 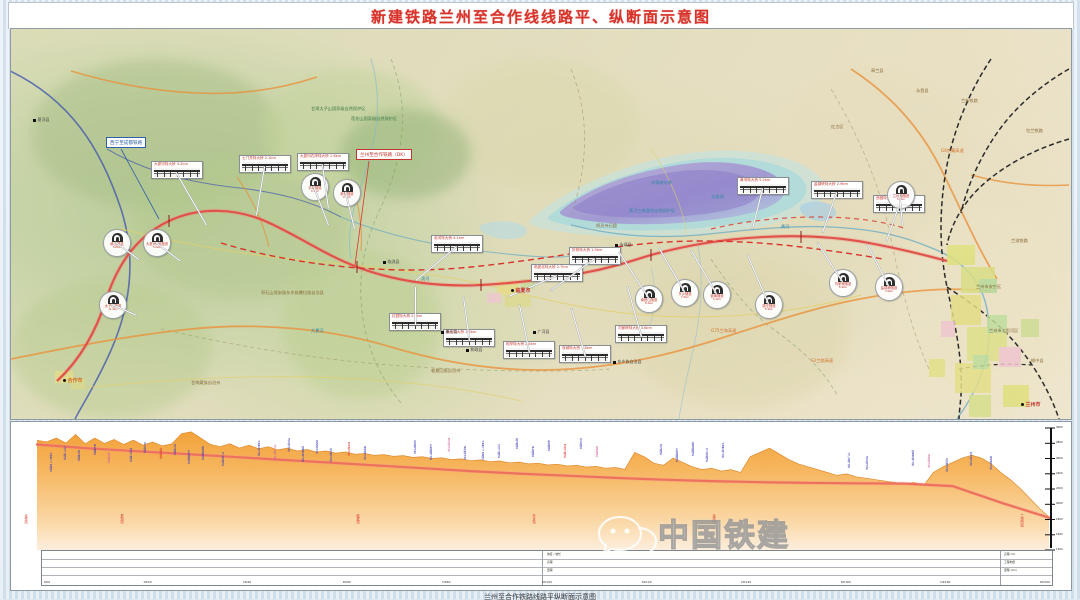 I want to click on profile-station-label: 永靖站, so click(x=713, y=519).